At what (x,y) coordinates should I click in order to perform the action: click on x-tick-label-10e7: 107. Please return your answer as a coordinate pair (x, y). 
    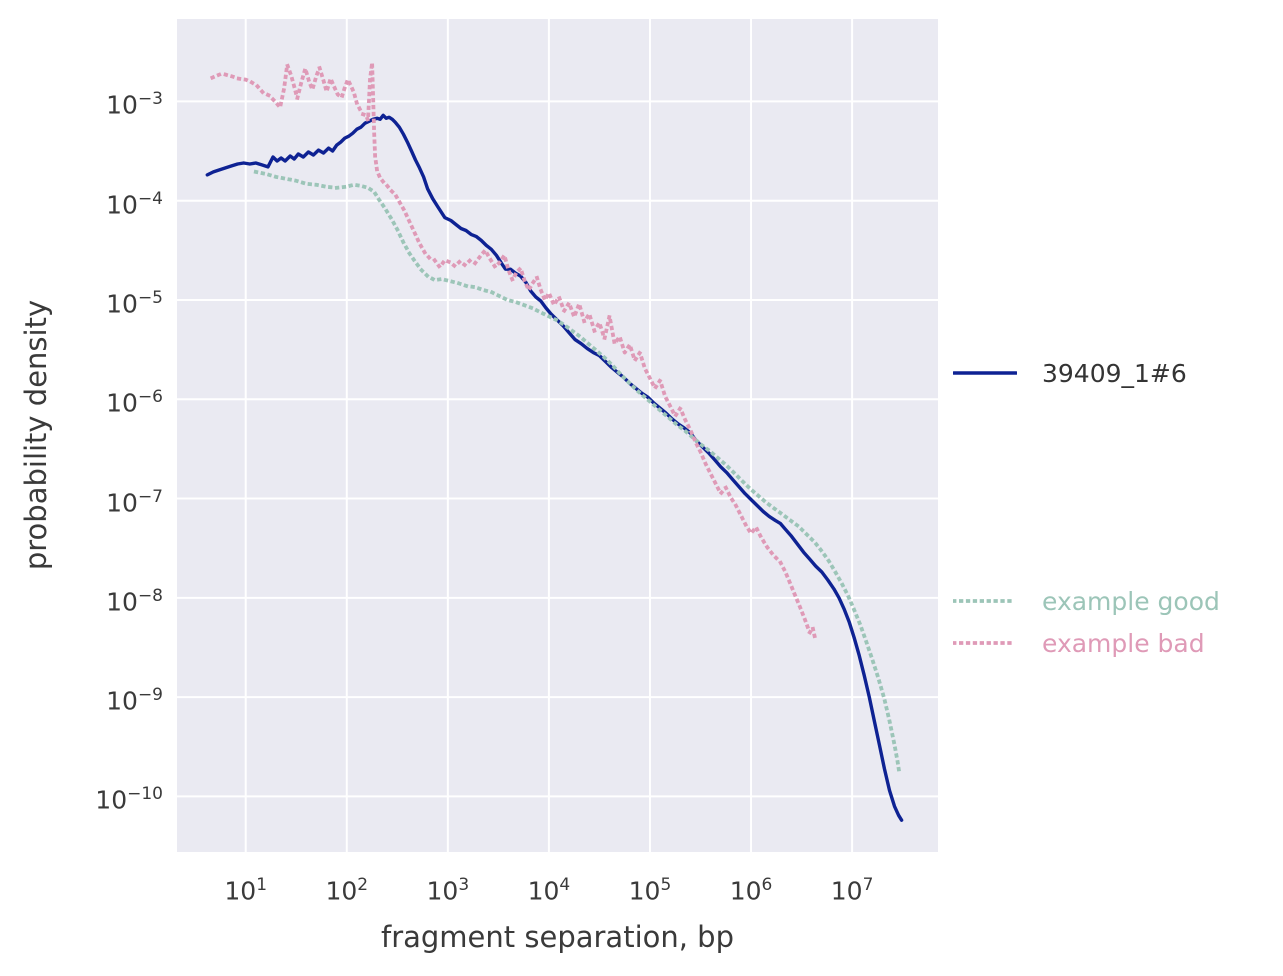
    Looking at the image, I should click on (852, 890).